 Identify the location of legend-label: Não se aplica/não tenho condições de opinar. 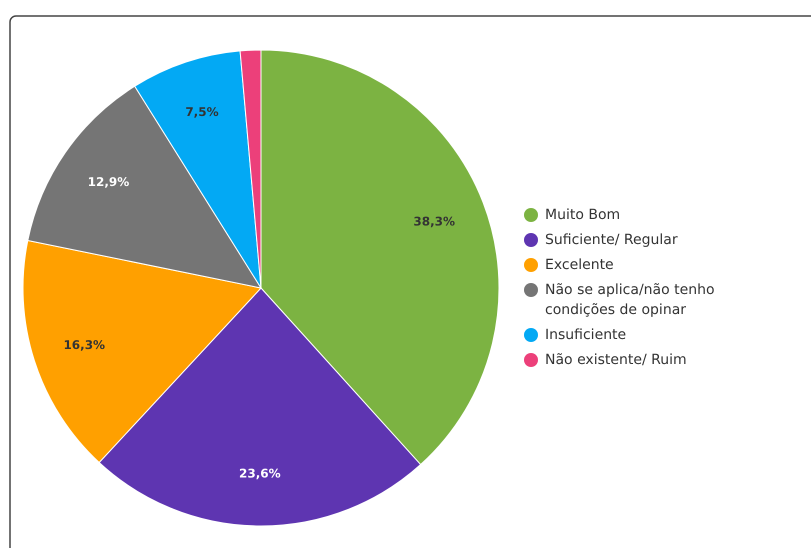
(630, 300).